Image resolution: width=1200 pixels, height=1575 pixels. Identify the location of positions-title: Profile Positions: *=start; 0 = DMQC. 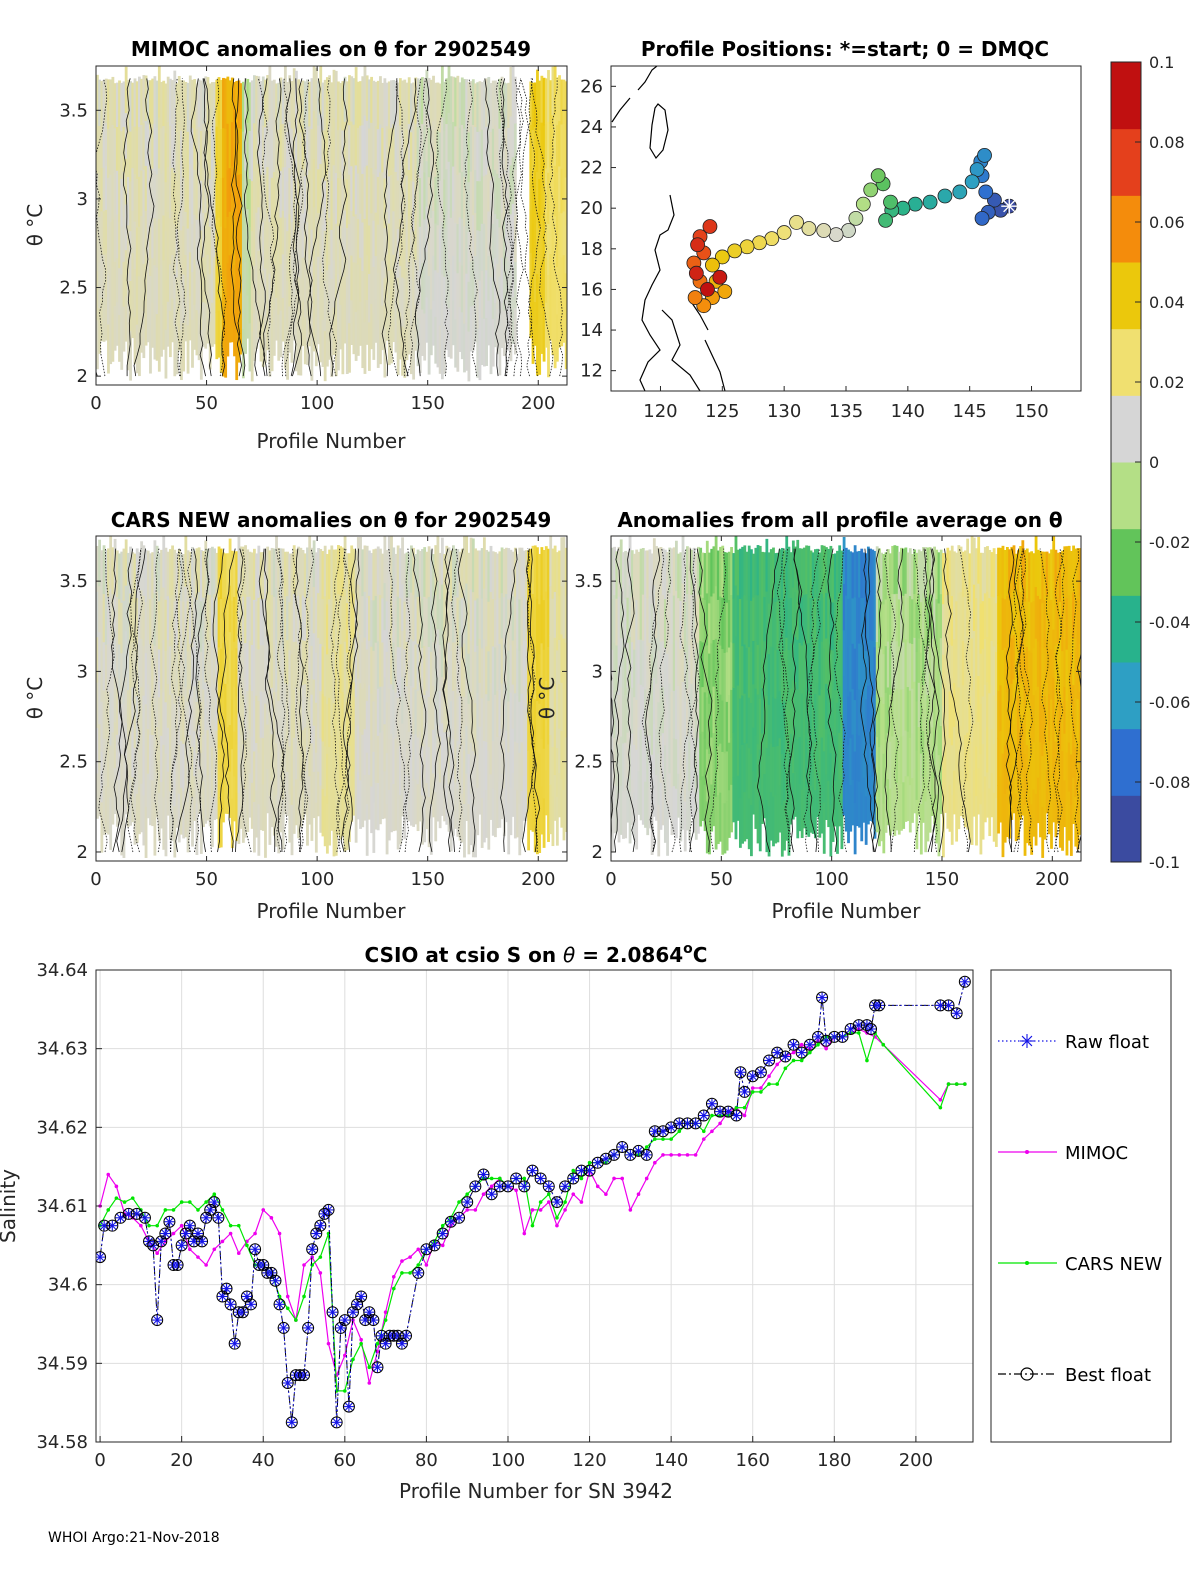
(845, 49).